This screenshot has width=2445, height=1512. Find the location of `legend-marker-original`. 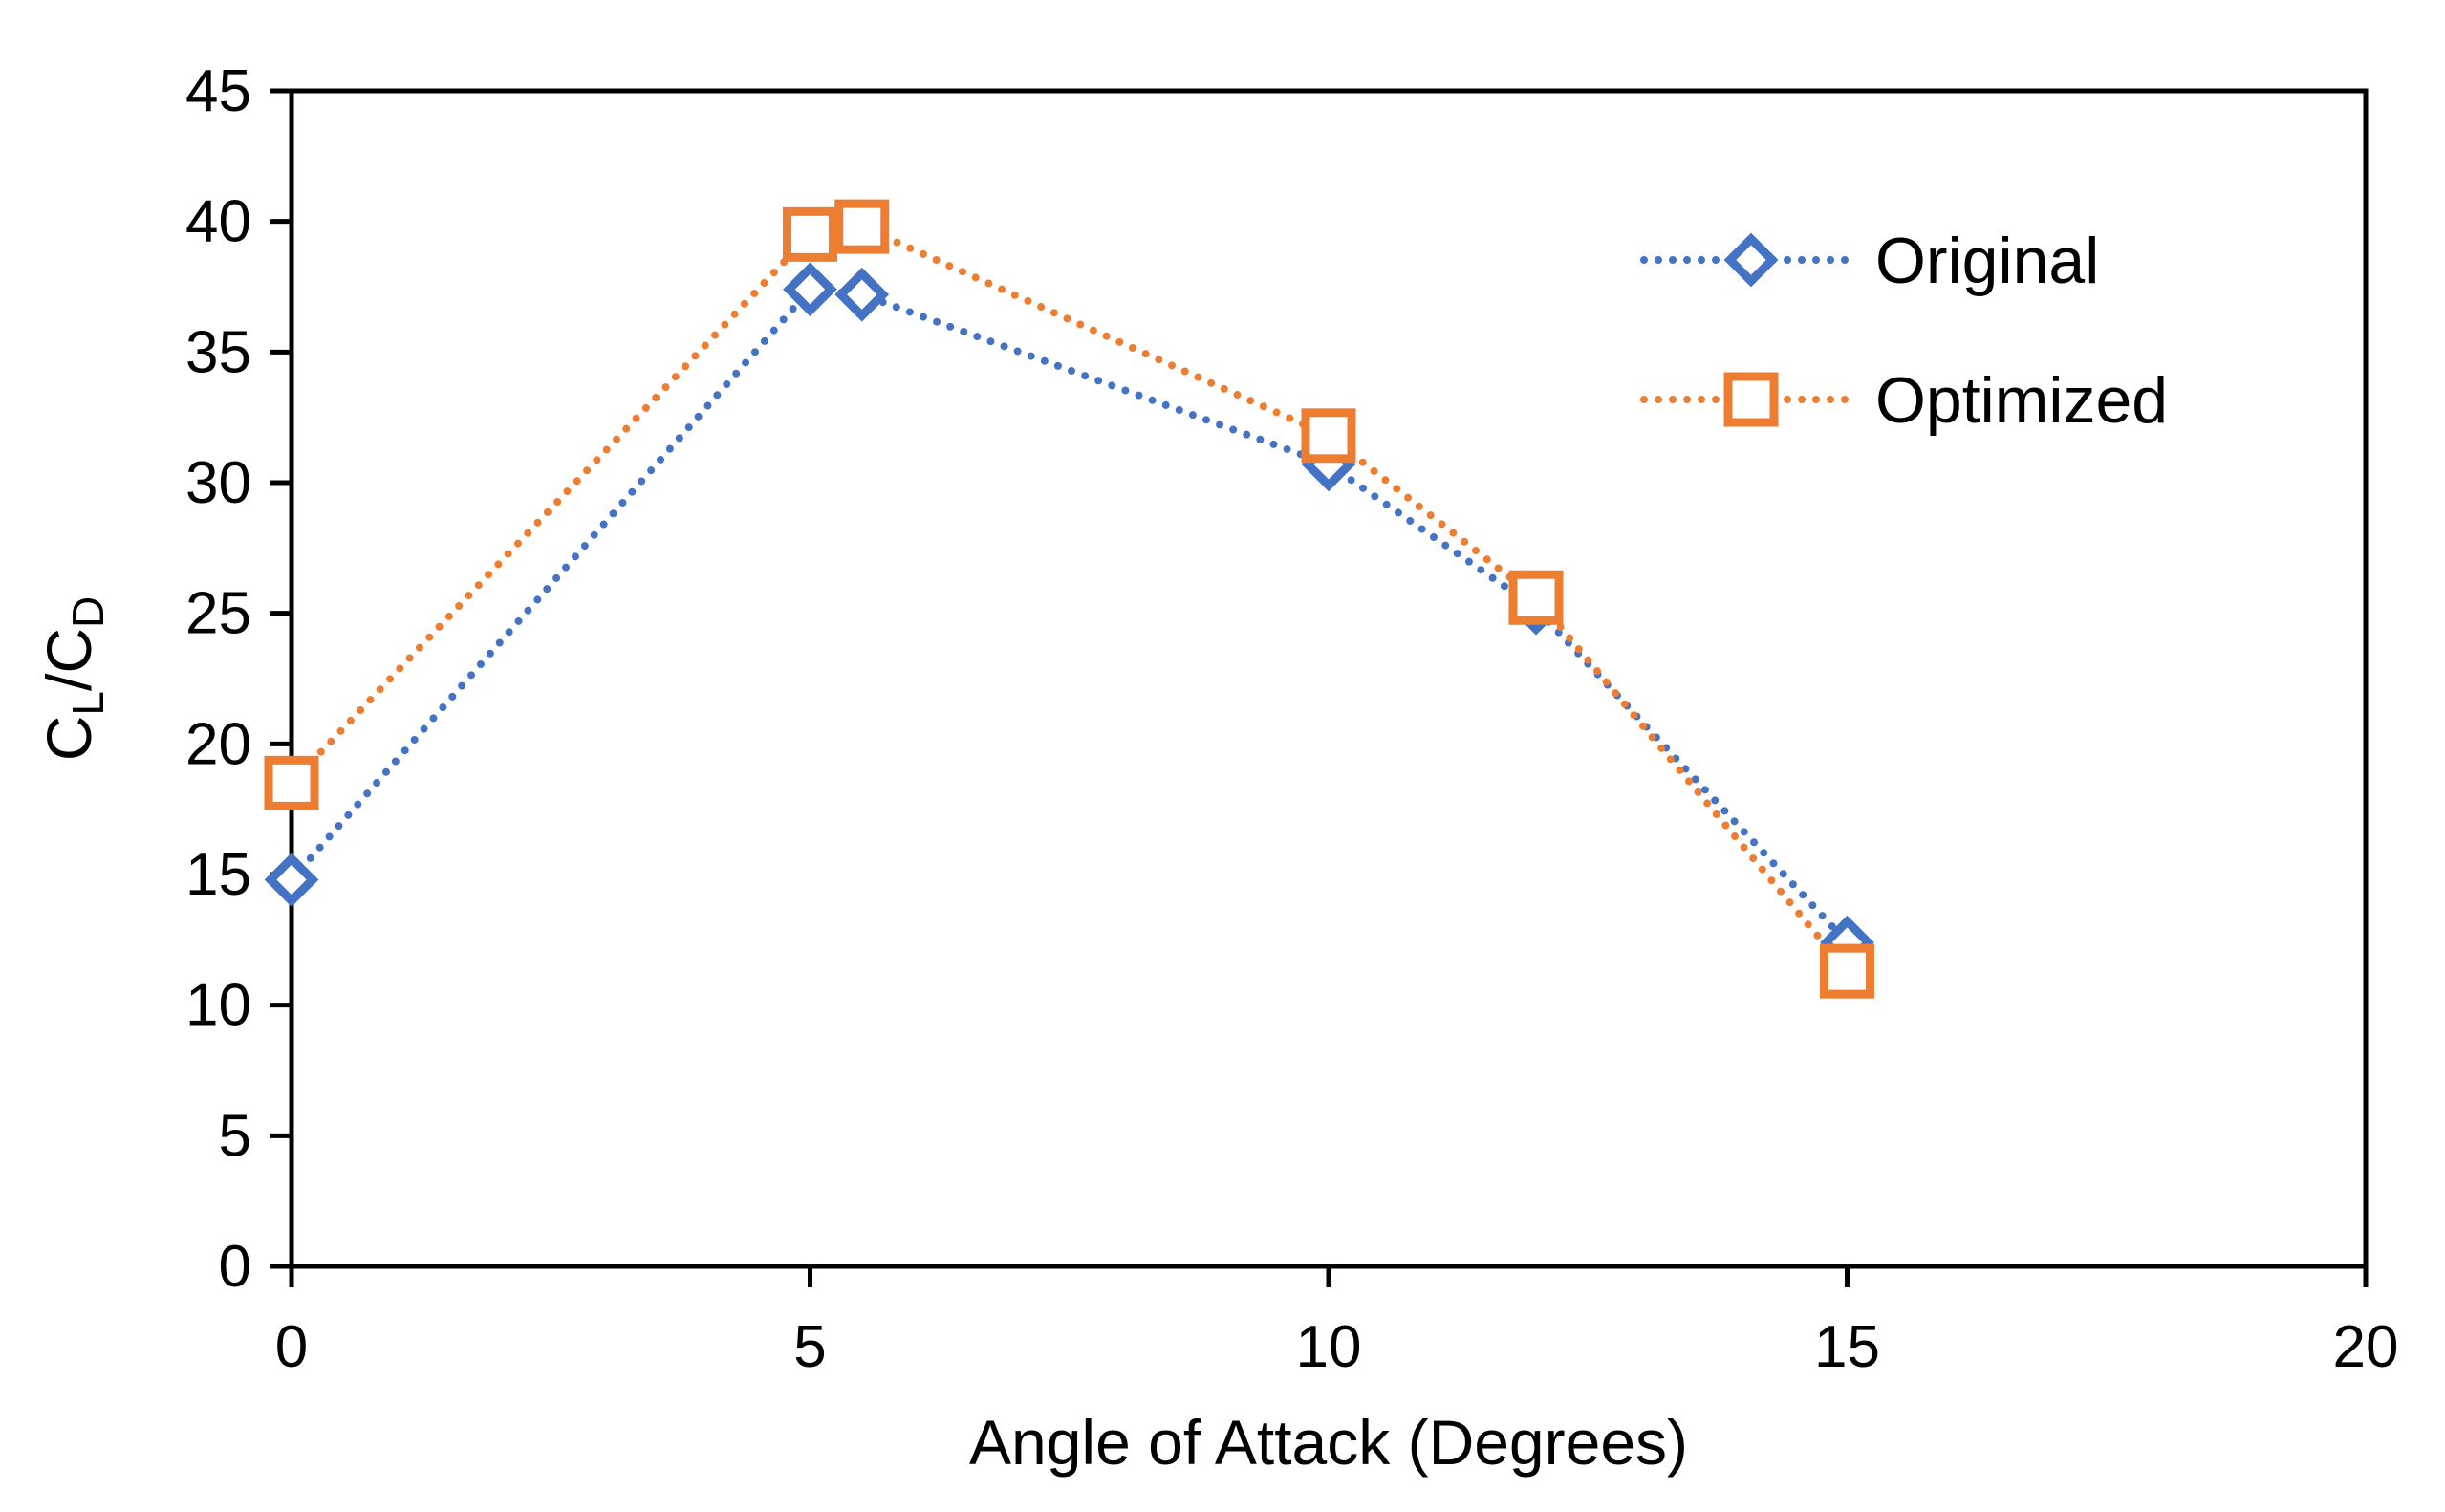

legend-marker-original is located at coordinates (1751, 260).